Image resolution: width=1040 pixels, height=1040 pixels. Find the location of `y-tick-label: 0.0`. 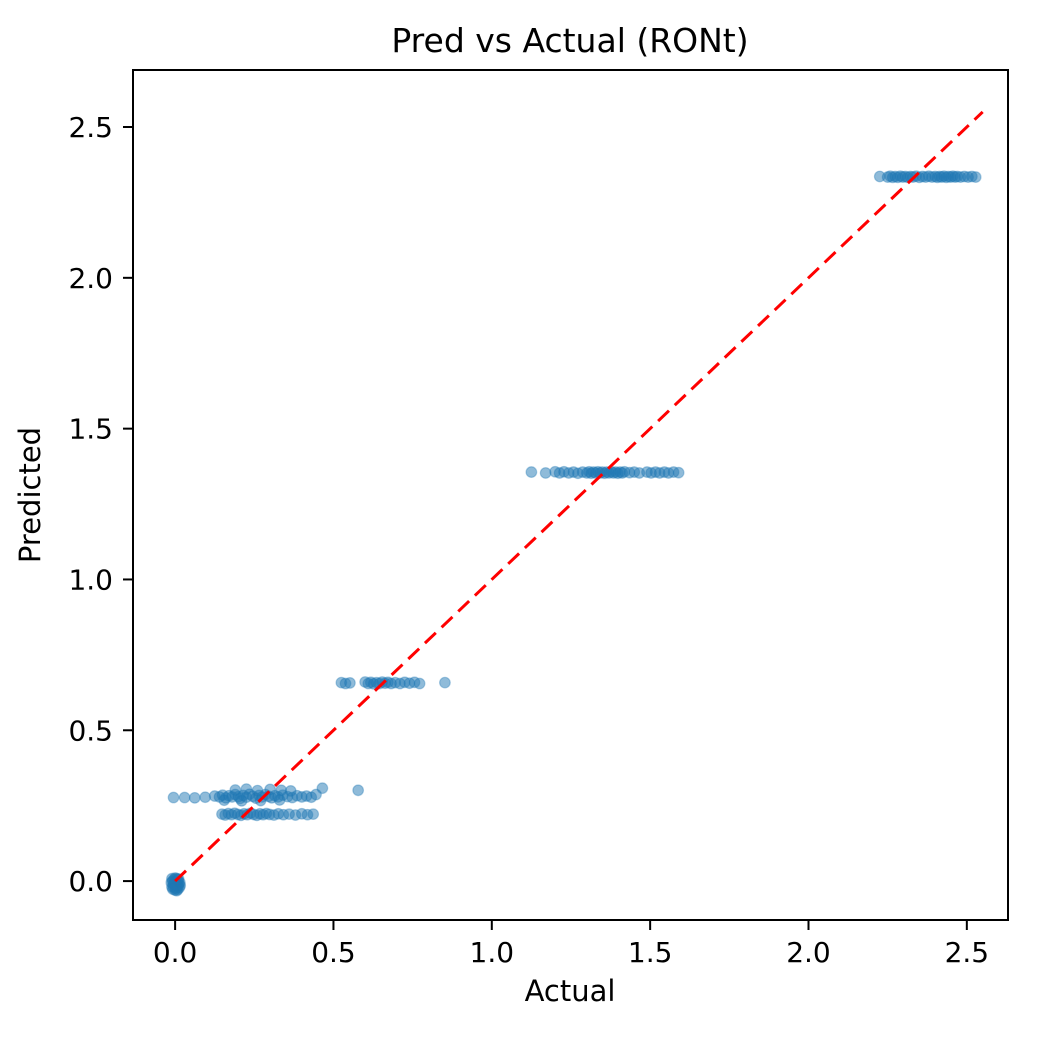

y-tick-label: 0.0 is located at coordinates (90, 881).